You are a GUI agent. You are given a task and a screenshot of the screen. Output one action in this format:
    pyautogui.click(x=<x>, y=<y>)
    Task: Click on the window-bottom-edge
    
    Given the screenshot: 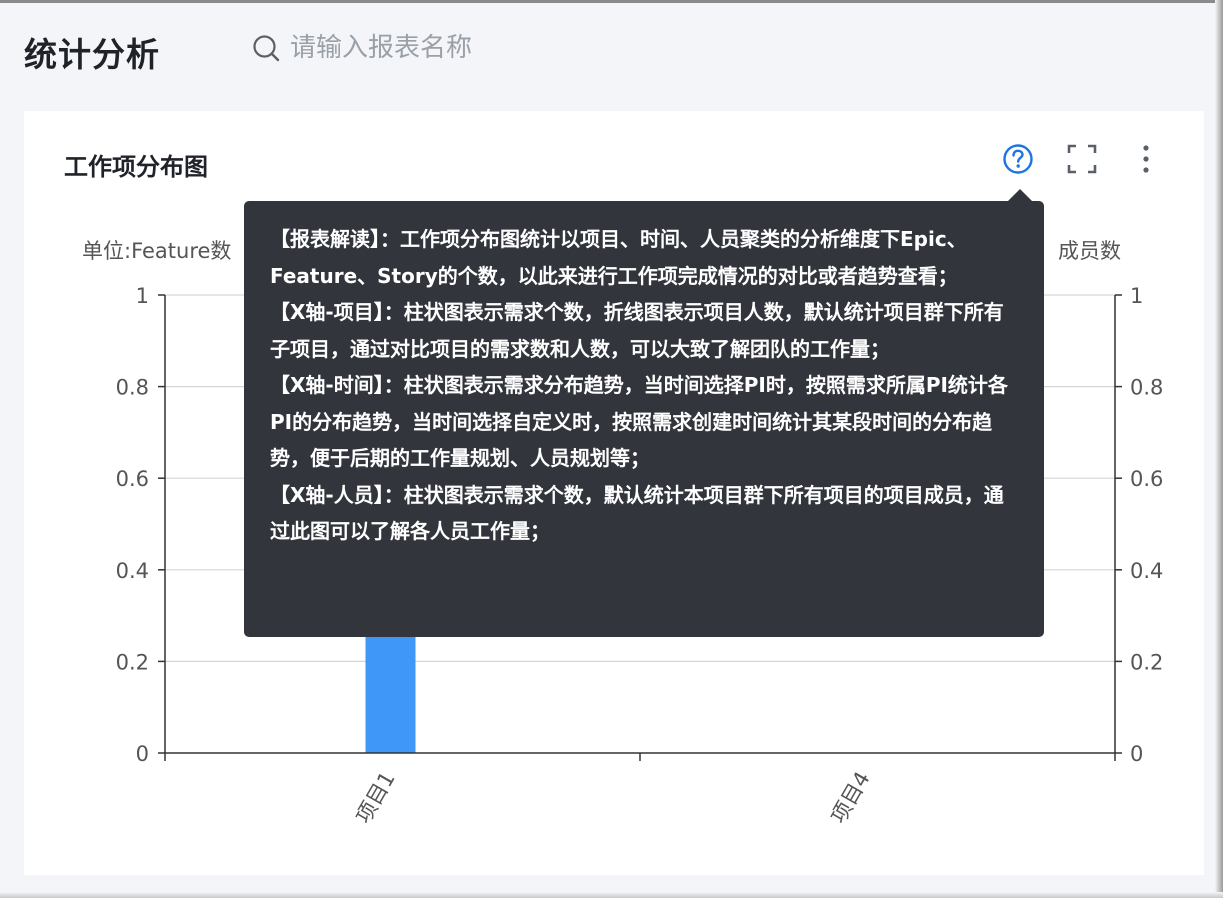 What is the action you would take?
    pyautogui.click(x=611, y=895)
    